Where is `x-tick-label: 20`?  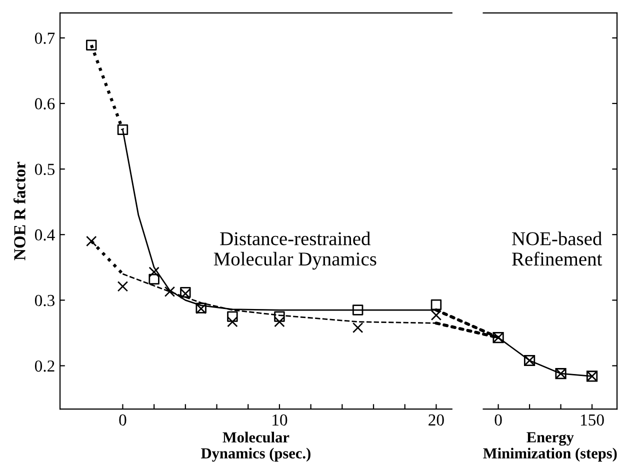
x-tick-label: 20 is located at coordinates (436, 420).